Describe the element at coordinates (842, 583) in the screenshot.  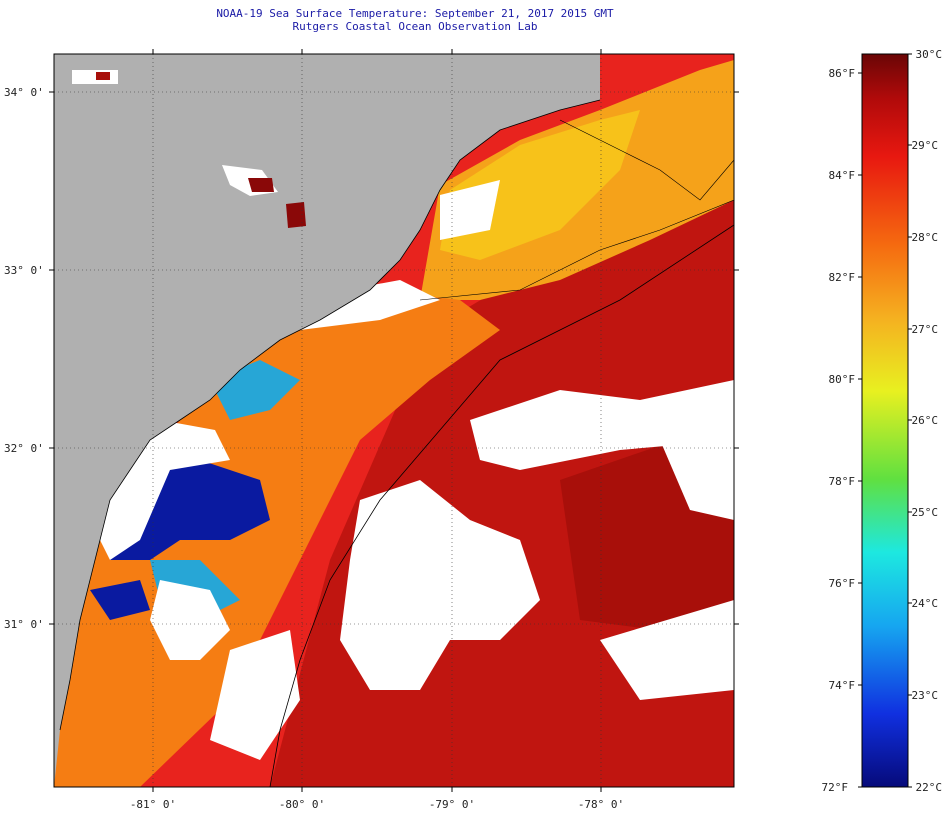
I see `colorbar-f-label: 76°F` at that location.